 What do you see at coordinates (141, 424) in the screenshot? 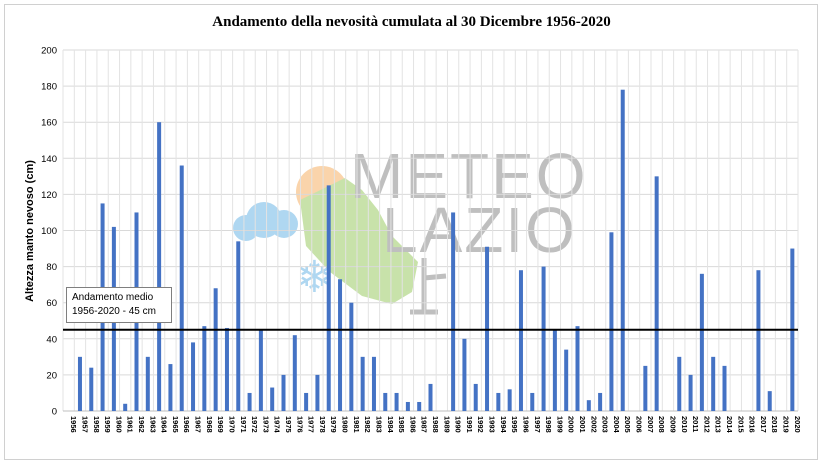
I see `x-tick-label: 1962` at bounding box center [141, 424].